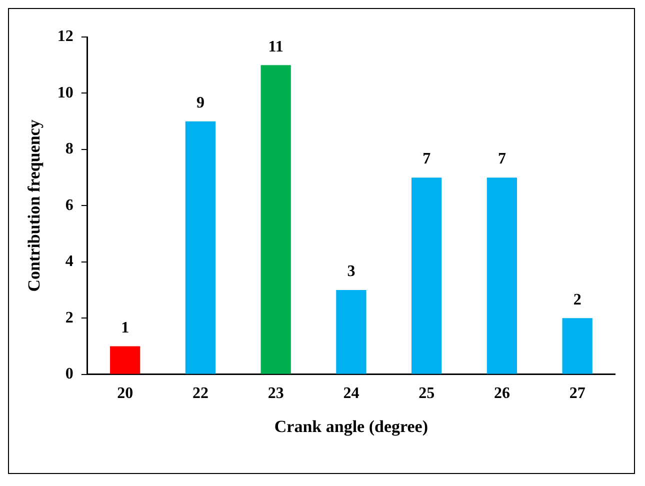 The height and width of the screenshot is (486, 645). Describe the element at coordinates (34, 205) in the screenshot. I see `y-axis-title: Contribution frequency` at that location.